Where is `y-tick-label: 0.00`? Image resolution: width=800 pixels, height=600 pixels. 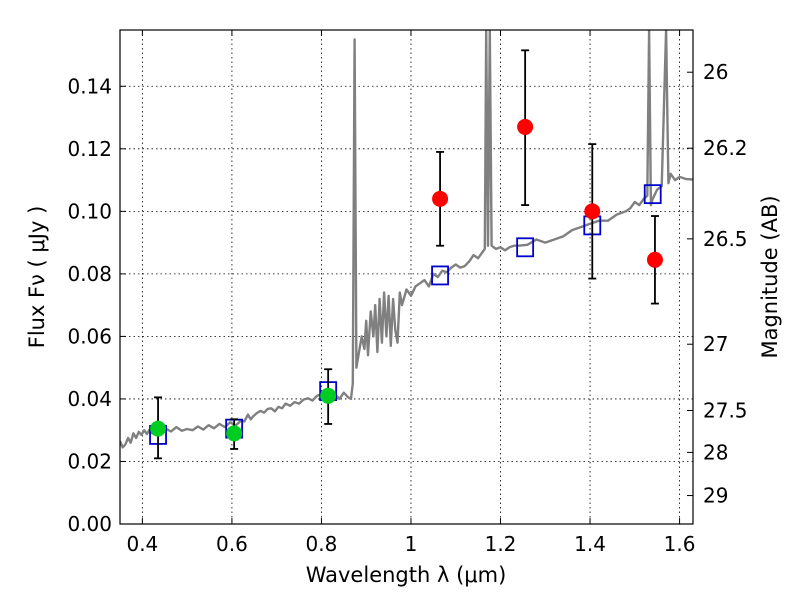
y-tick-label: 0.00 is located at coordinates (89, 524).